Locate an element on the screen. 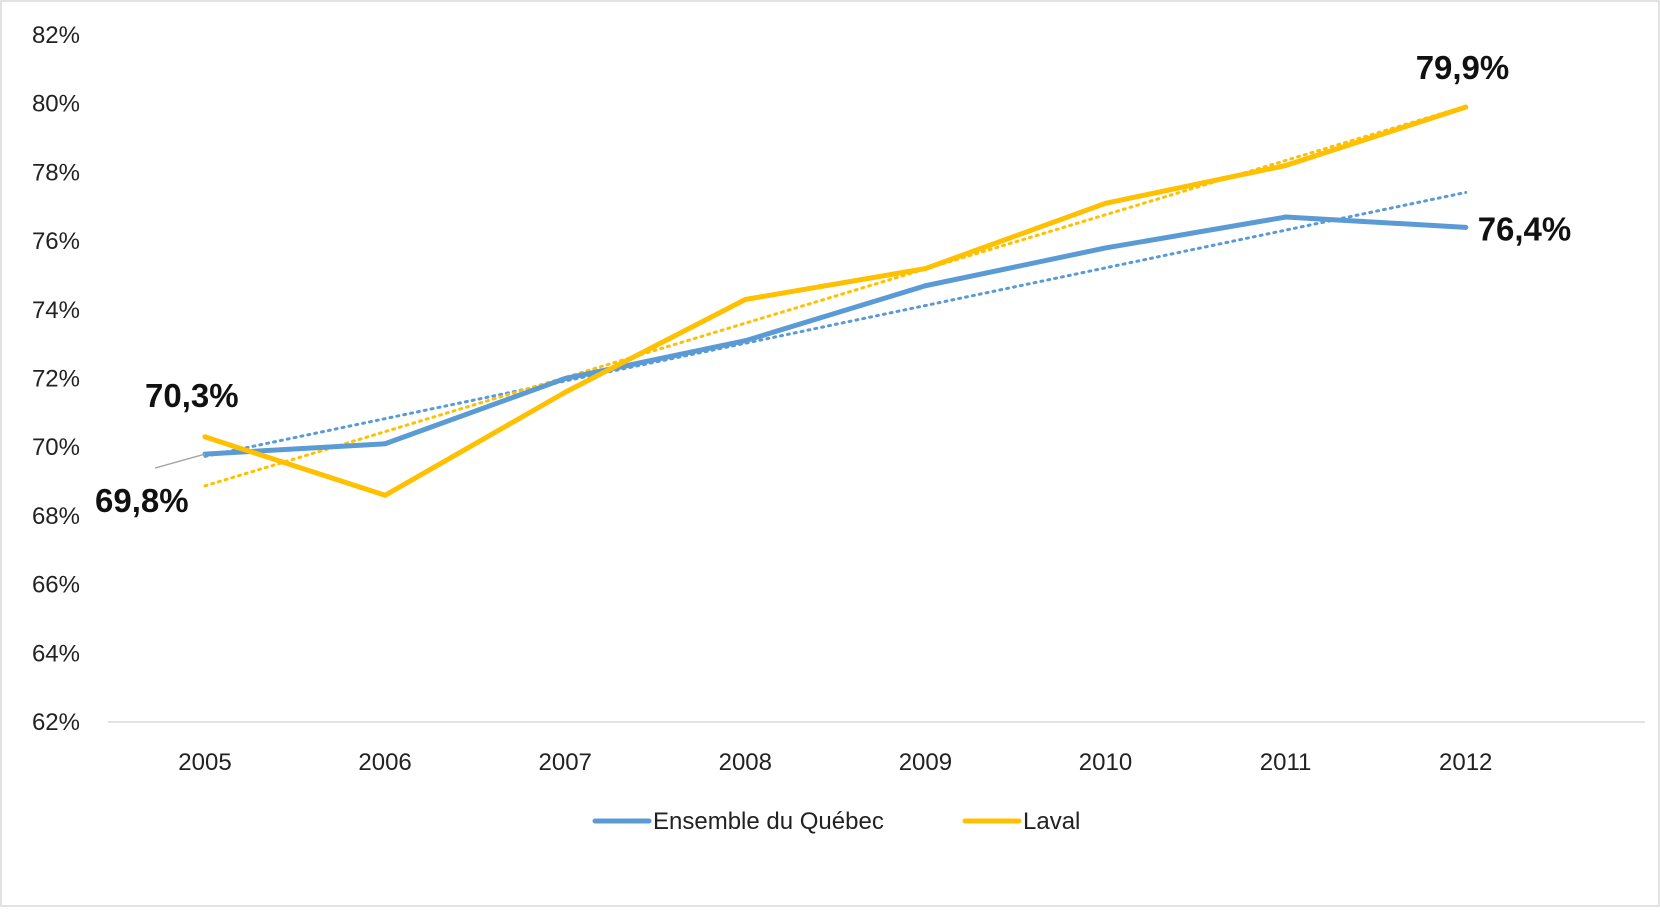 This screenshot has width=1660, height=912. x-tick-label: 2009 is located at coordinates (925, 762).